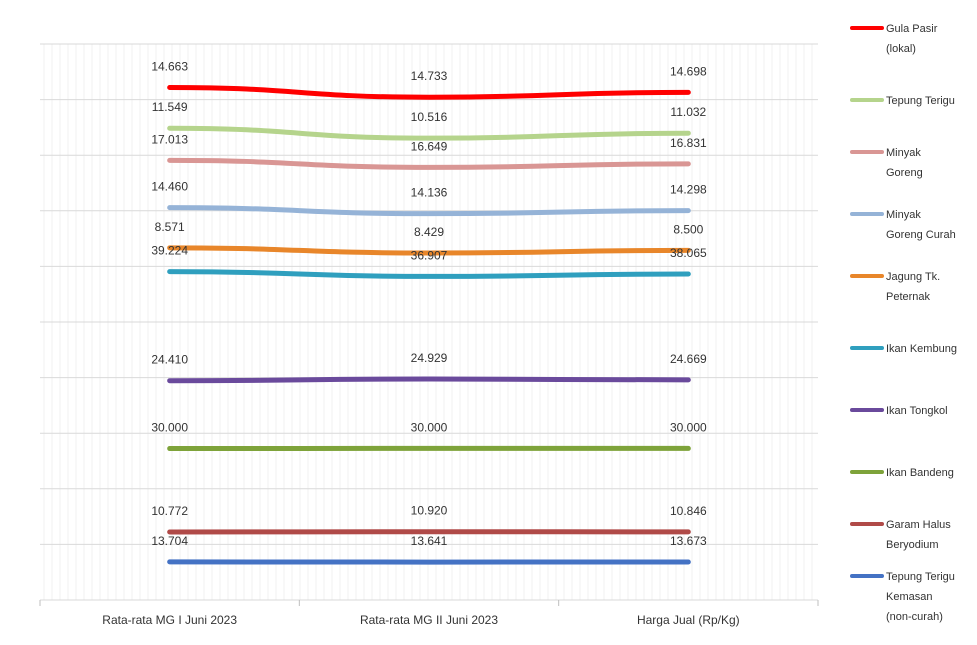  I want to click on data-label-minyak-goreng-curah-2: 14.136, so click(429, 193).